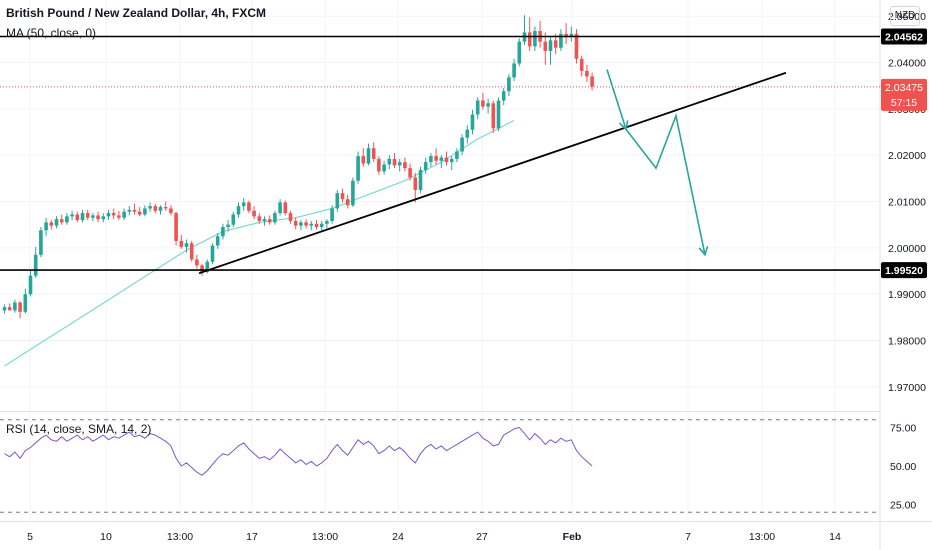 The image size is (932, 550). What do you see at coordinates (907, 156) in the screenshot?
I see `price-tick-label: 2.02000` at bounding box center [907, 156].